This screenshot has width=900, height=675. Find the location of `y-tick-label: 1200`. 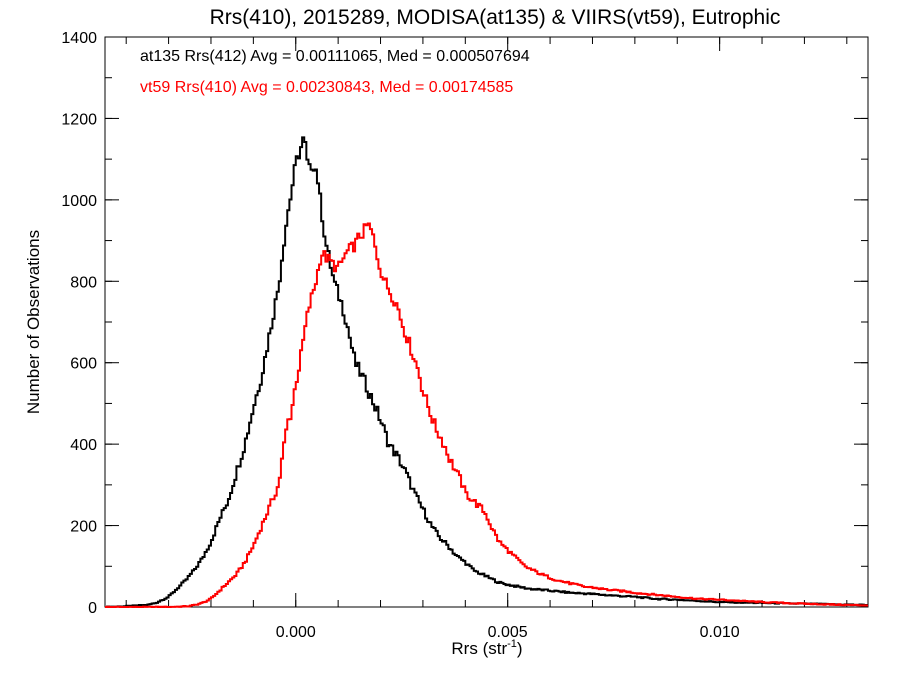

y-tick-label: 1200 is located at coordinates (79, 119).